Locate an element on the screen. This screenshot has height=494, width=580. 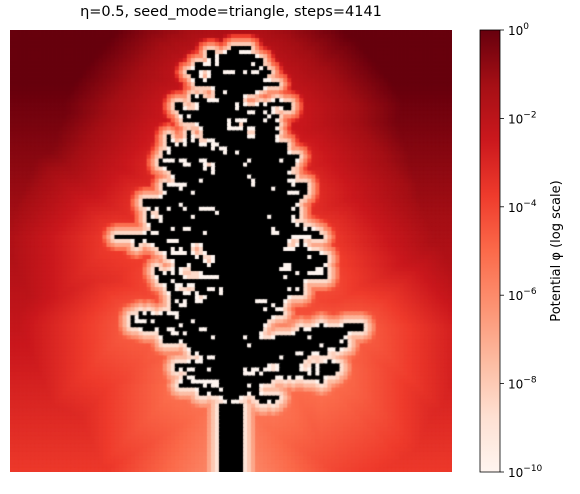
colorbar-tick-label: 10⁻² is located at coordinates (522, 118).